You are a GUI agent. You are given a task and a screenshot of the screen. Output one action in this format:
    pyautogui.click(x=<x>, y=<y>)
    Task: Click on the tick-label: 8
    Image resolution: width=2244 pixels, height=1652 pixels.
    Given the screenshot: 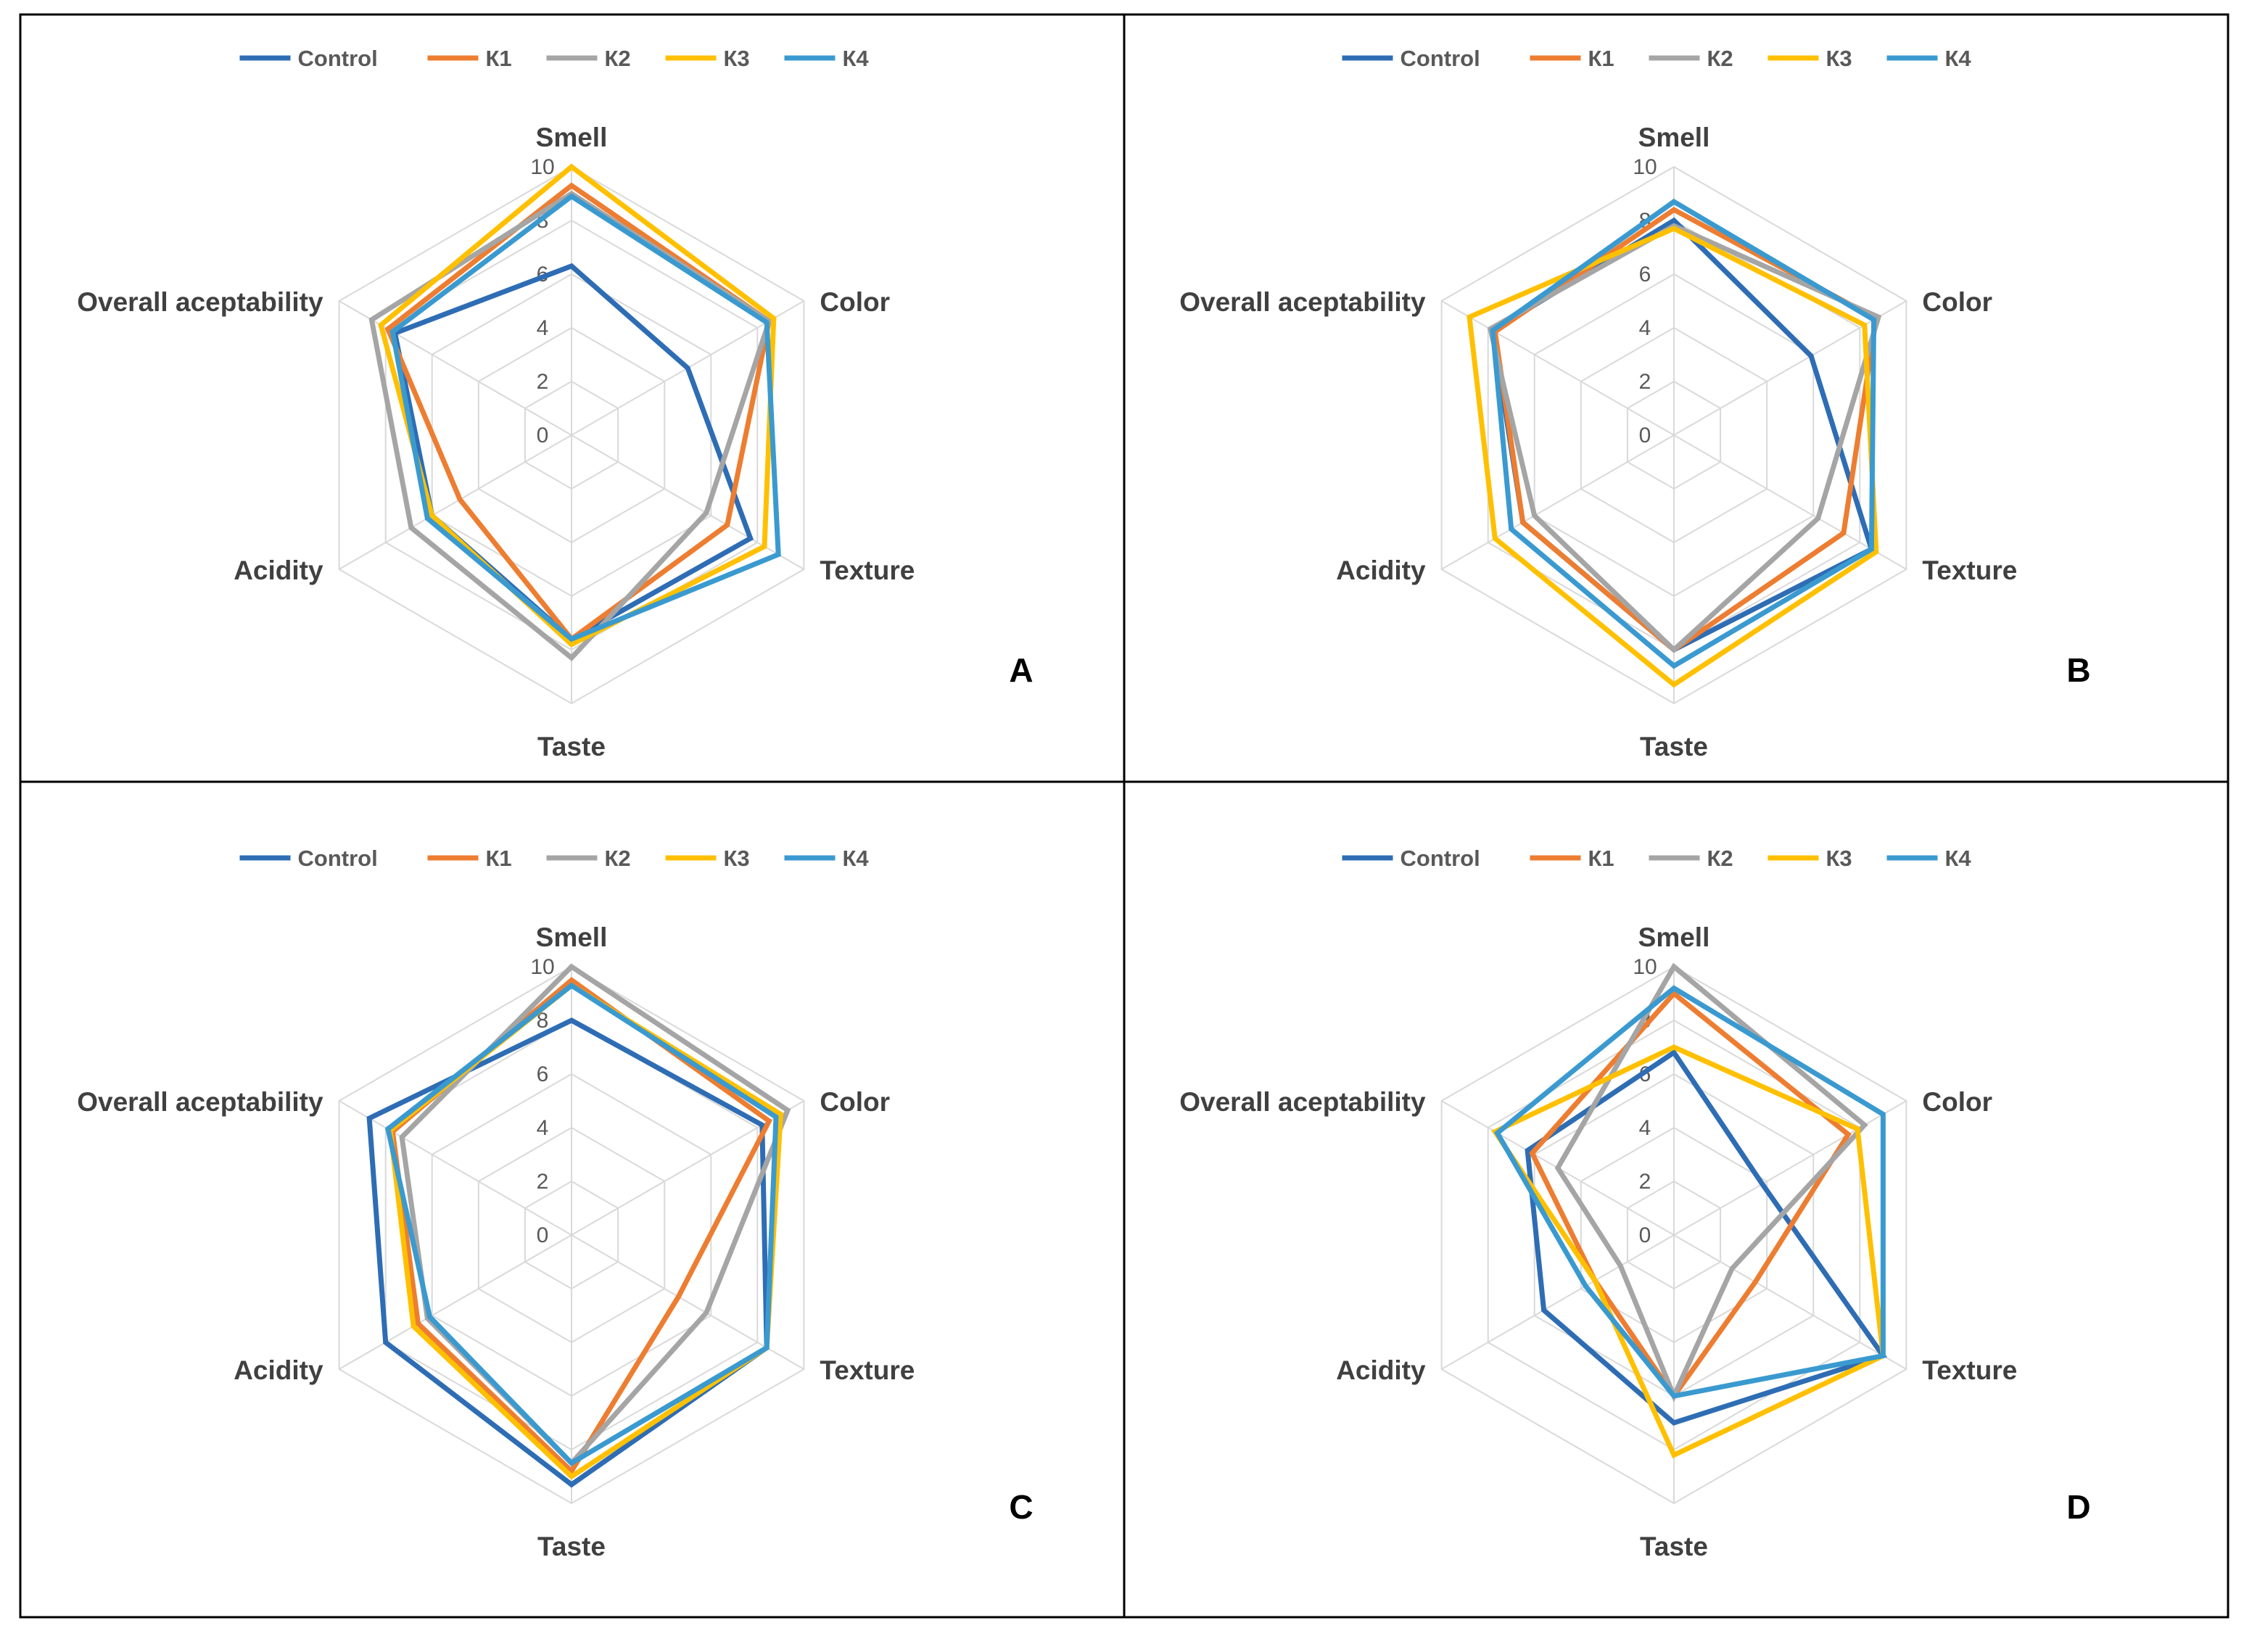 What is the action you would take?
    pyautogui.click(x=543, y=1021)
    